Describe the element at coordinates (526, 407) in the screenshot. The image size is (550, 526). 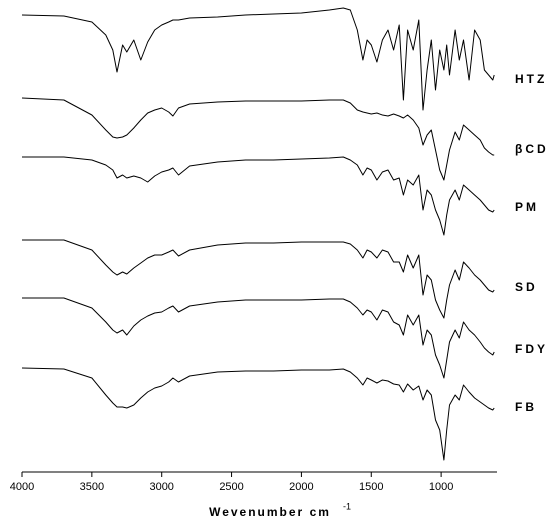
I see `series-label: FB` at that location.